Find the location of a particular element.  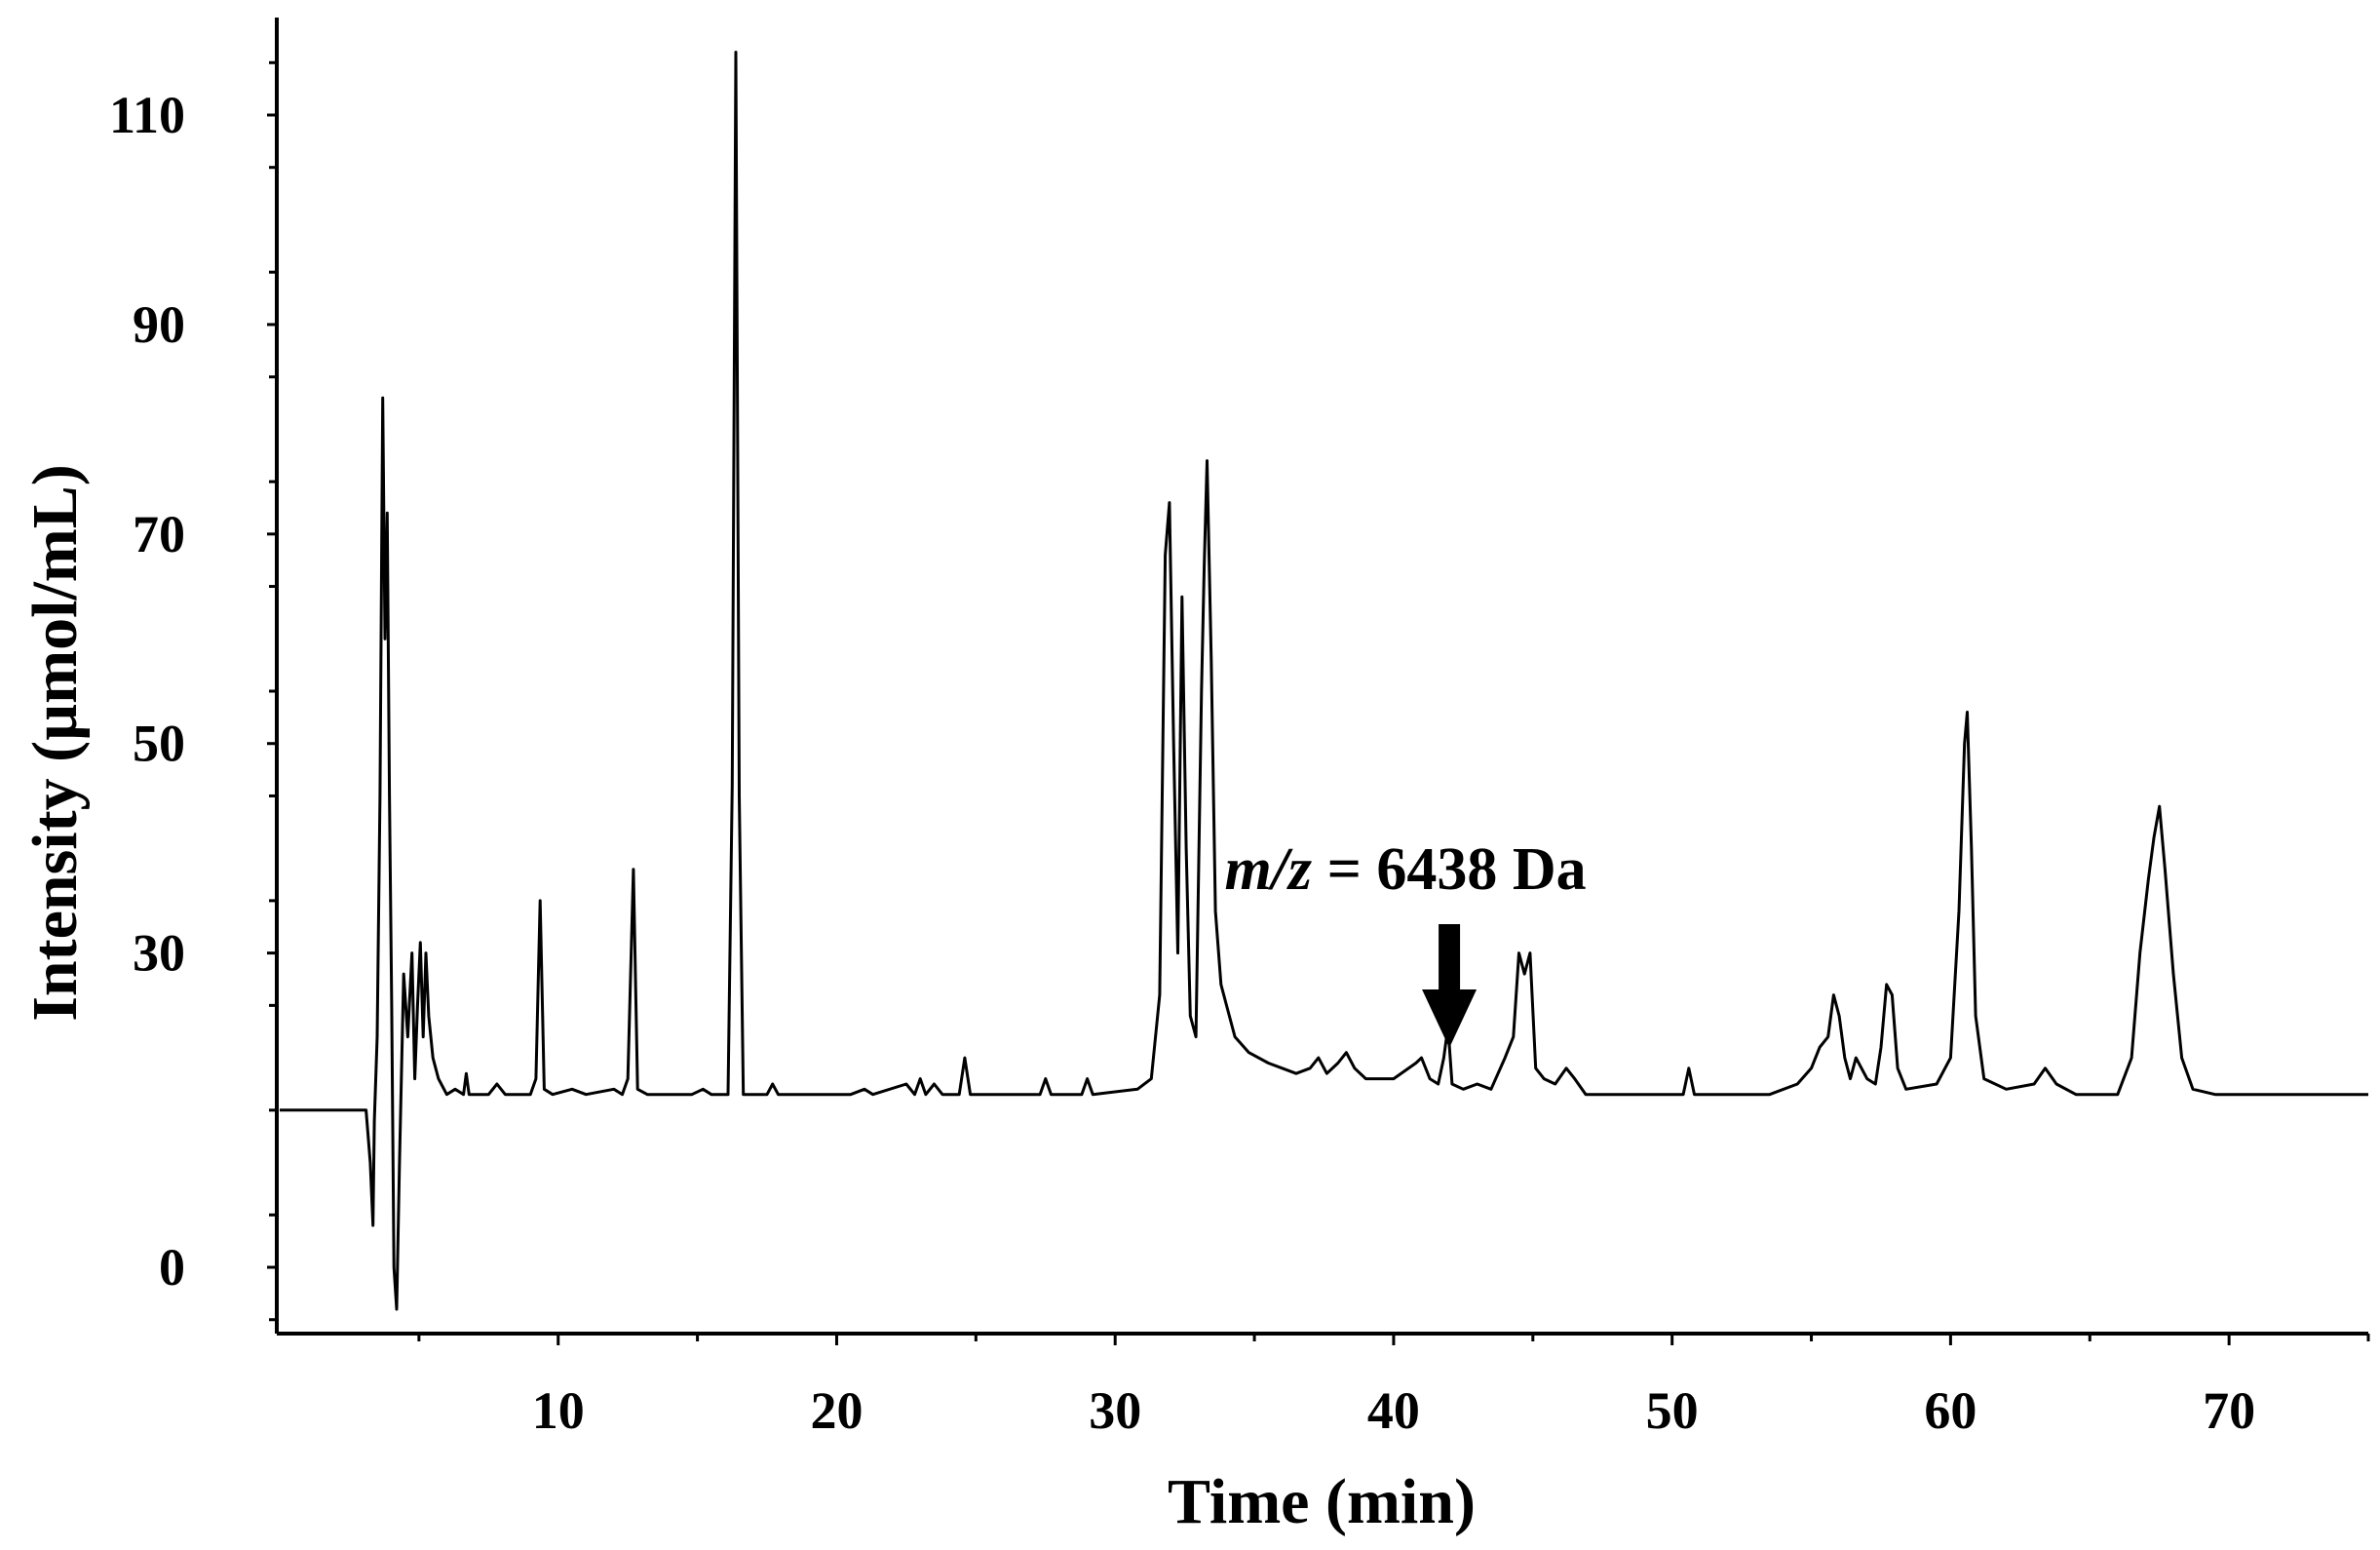

annotation-arrow is located at coordinates (1450, 986).